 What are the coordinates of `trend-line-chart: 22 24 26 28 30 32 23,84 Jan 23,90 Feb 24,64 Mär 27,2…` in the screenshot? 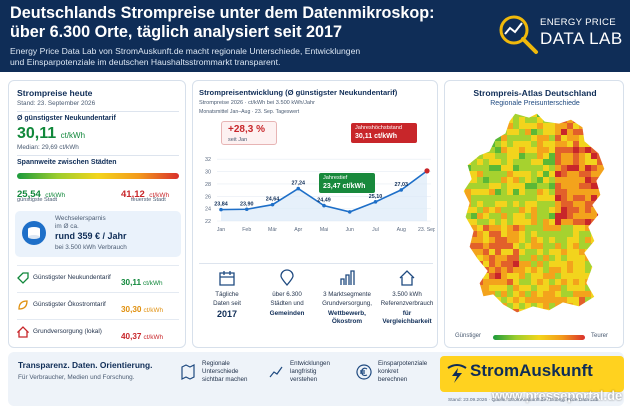 It's located at (320, 195).